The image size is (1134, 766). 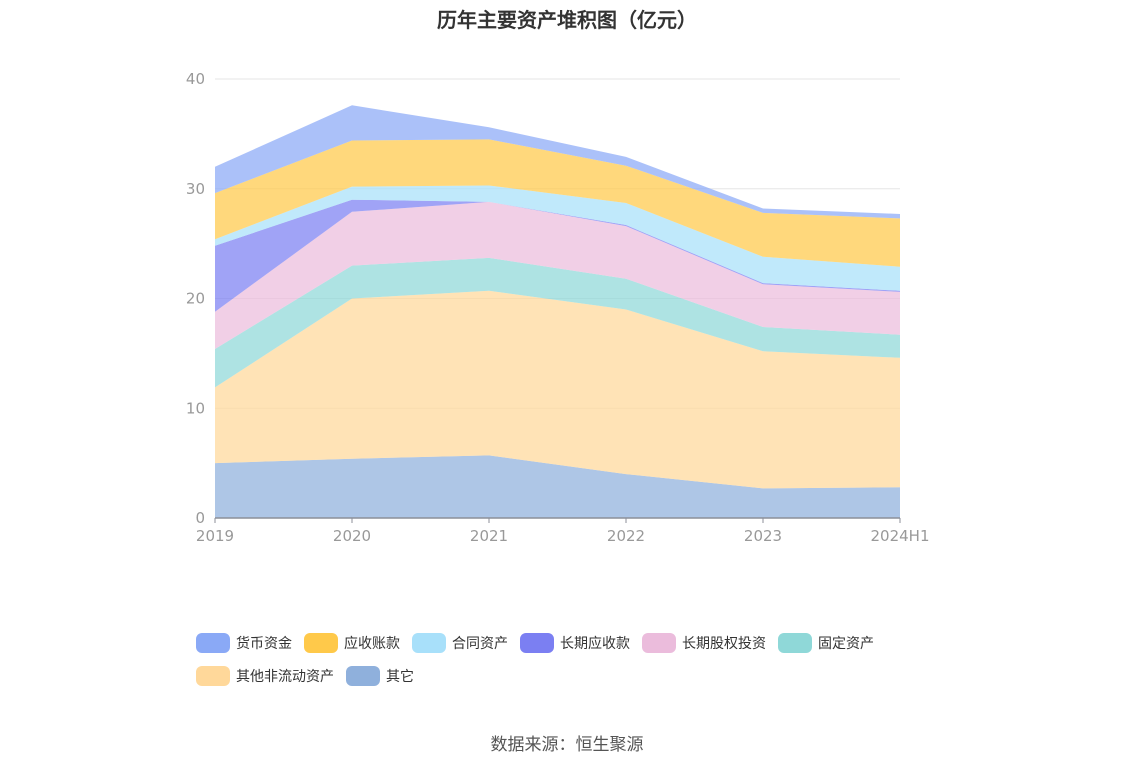 I want to click on y-tick-label: 20, so click(x=195, y=299).